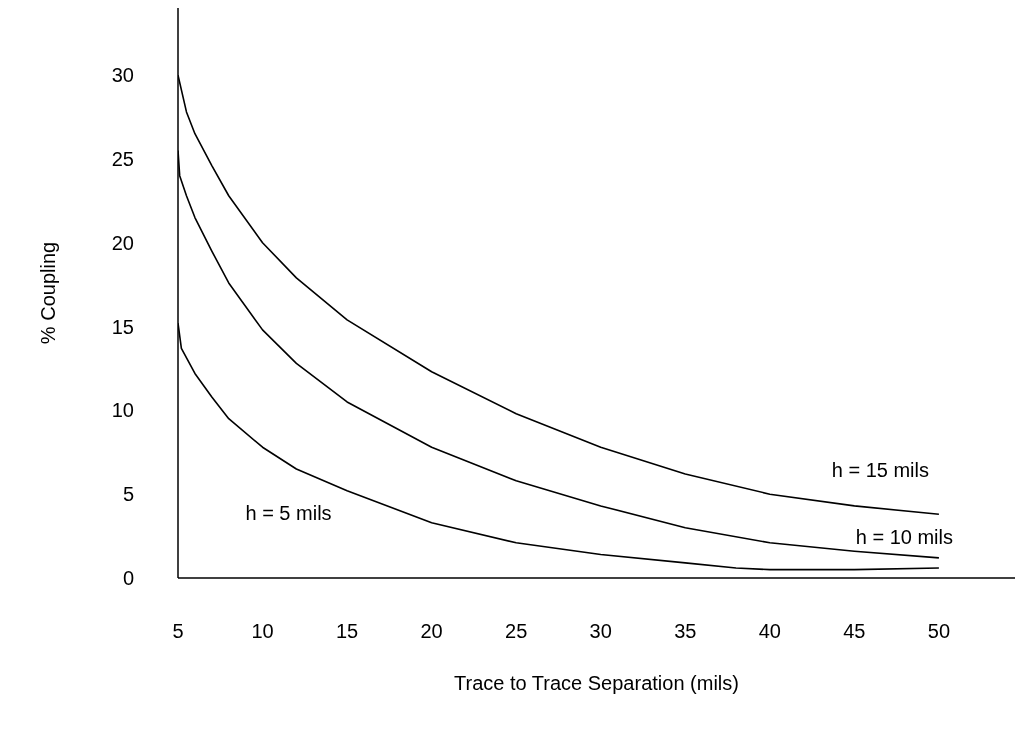 This screenshot has height=733, width=1024. What do you see at coordinates (600, 631) in the screenshot?
I see `x-tick-label: 30` at bounding box center [600, 631].